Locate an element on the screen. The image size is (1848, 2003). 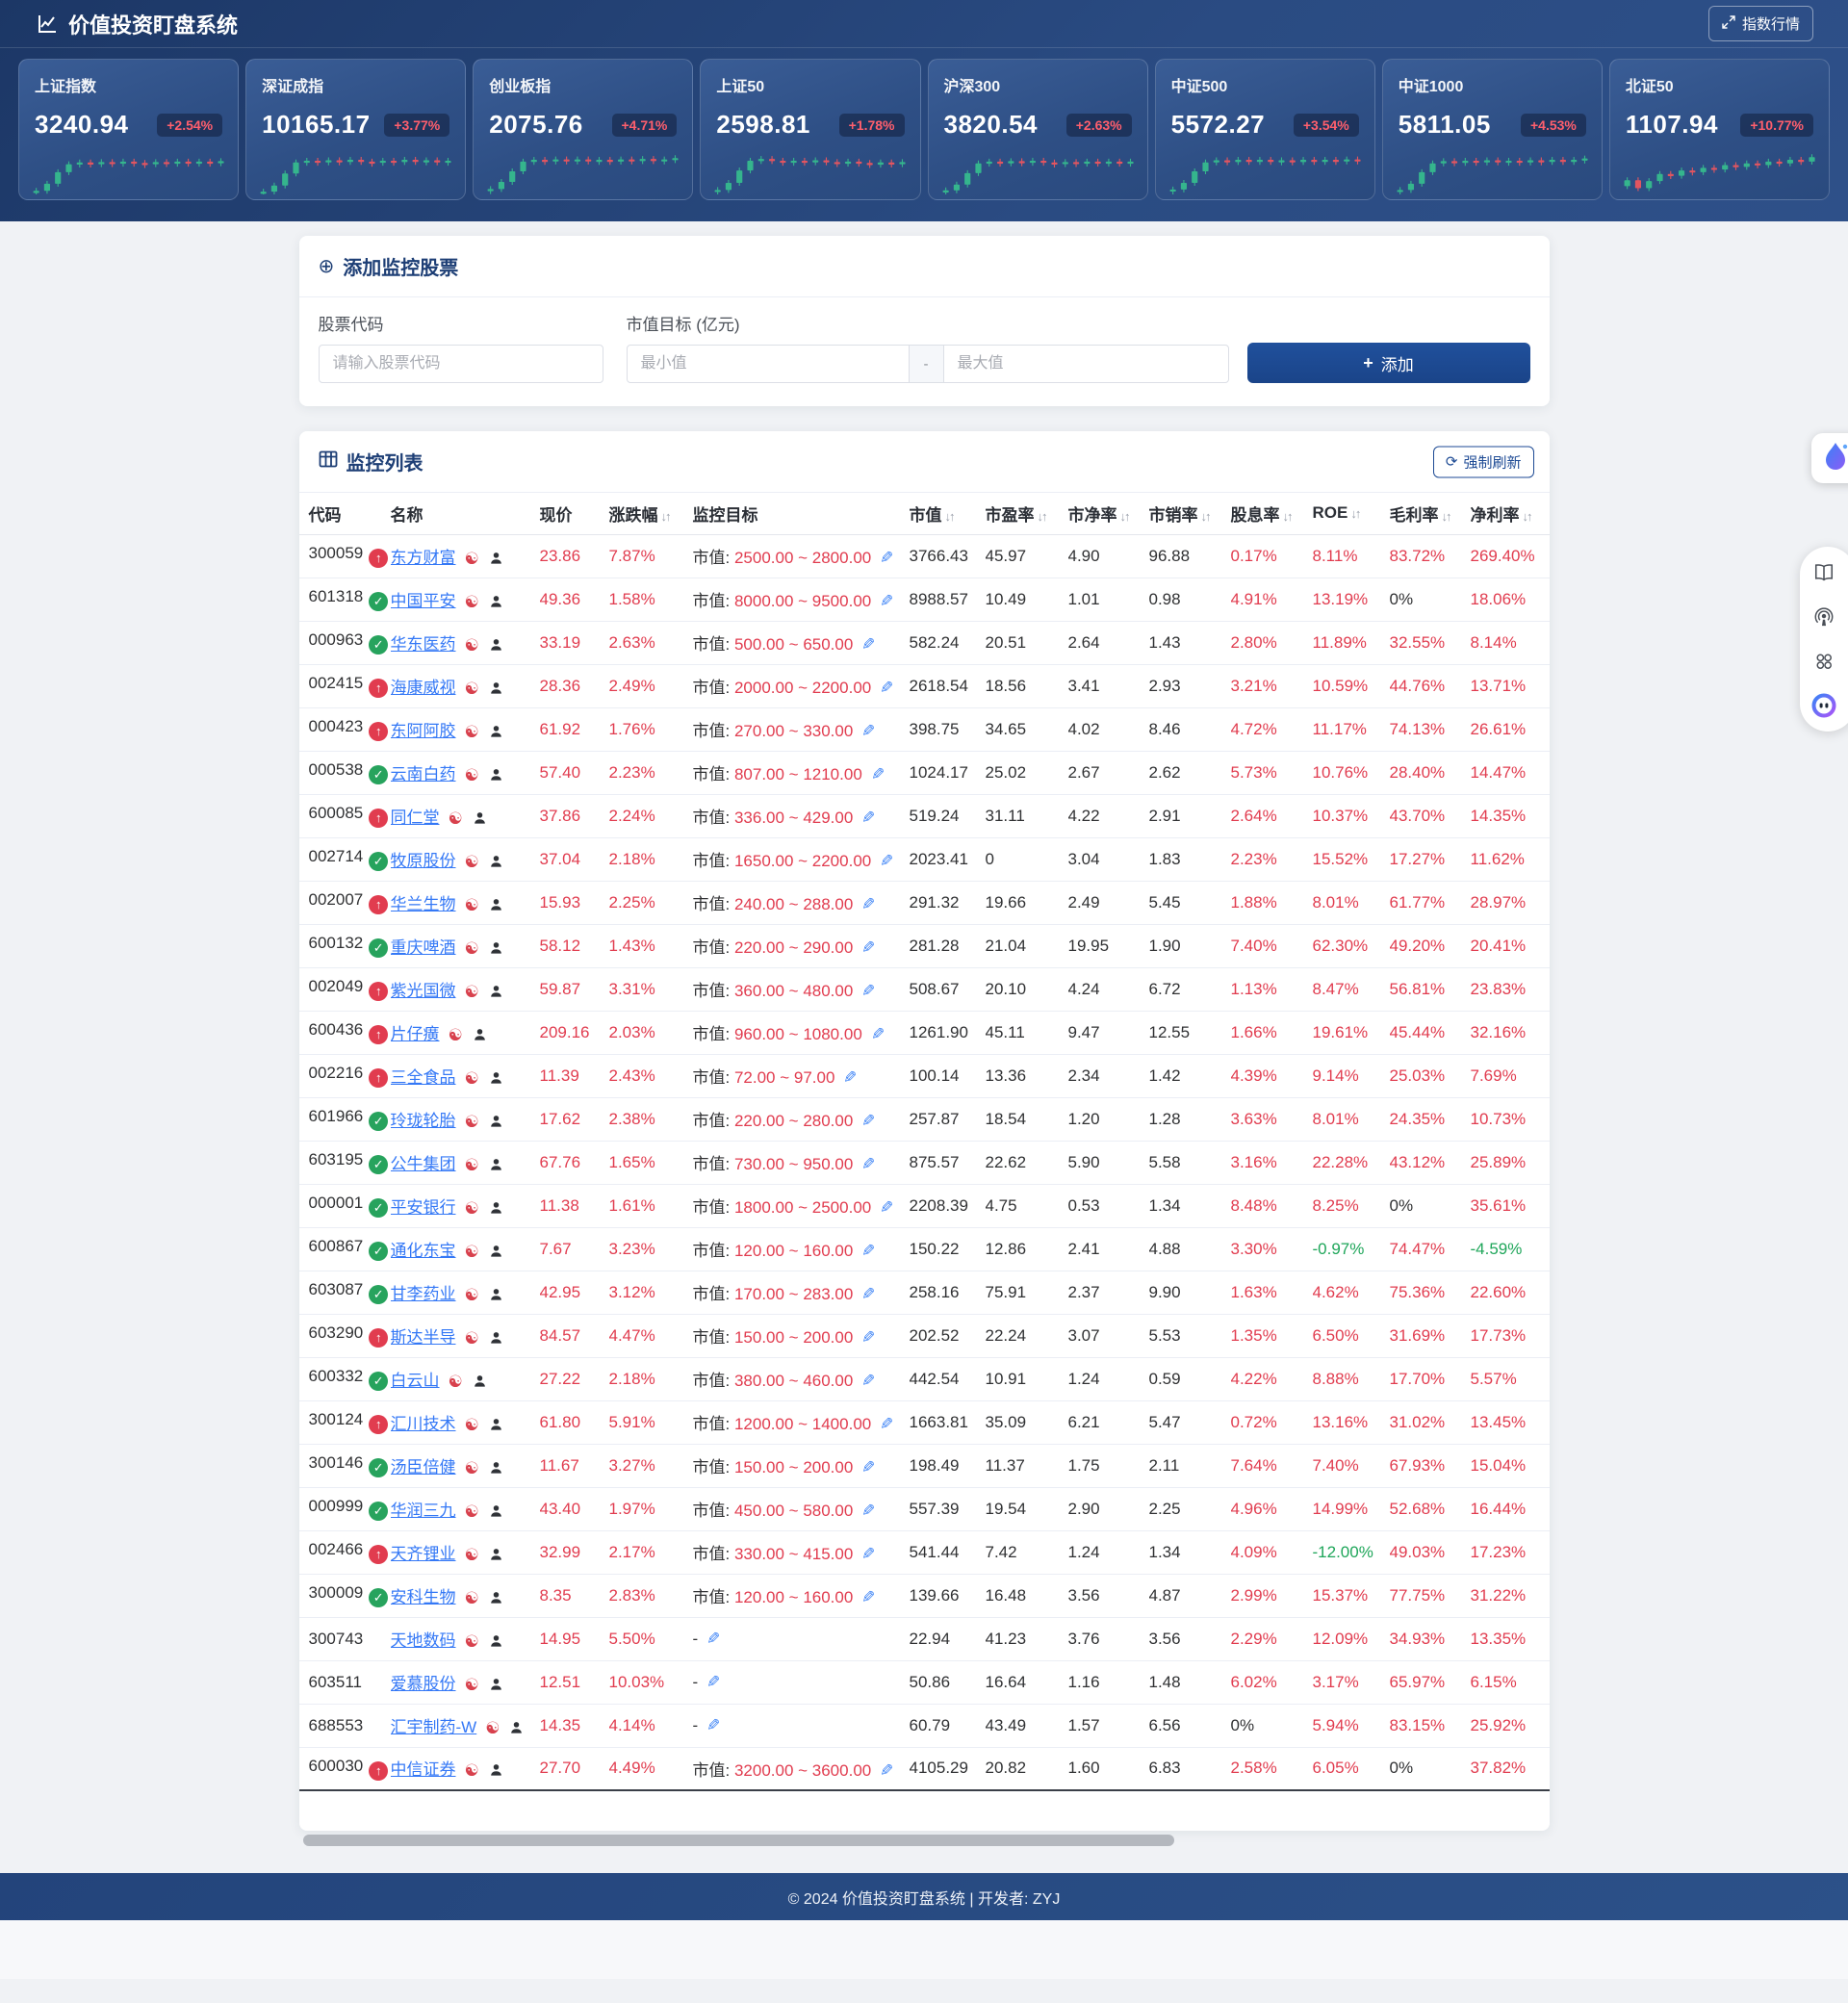
column-header-市值: 市值 ↓↑ is located at coordinates (947, 514).